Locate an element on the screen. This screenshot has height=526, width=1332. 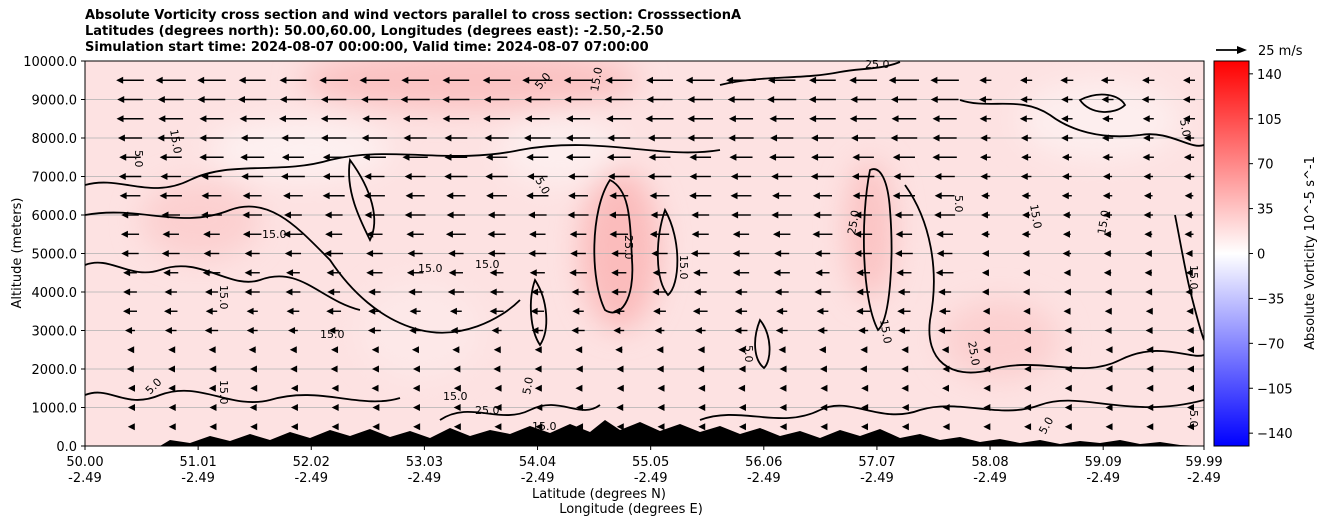
x-tick-label-lon: -2.49 is located at coordinates (1204, 478).